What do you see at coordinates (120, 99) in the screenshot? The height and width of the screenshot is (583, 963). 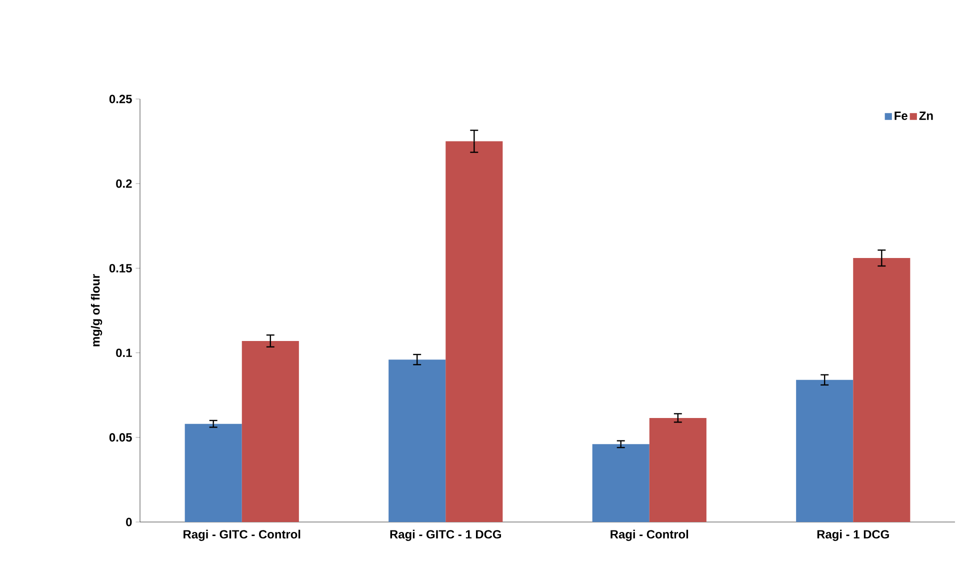 I see `y-tick-label: 0.25` at bounding box center [120, 99].